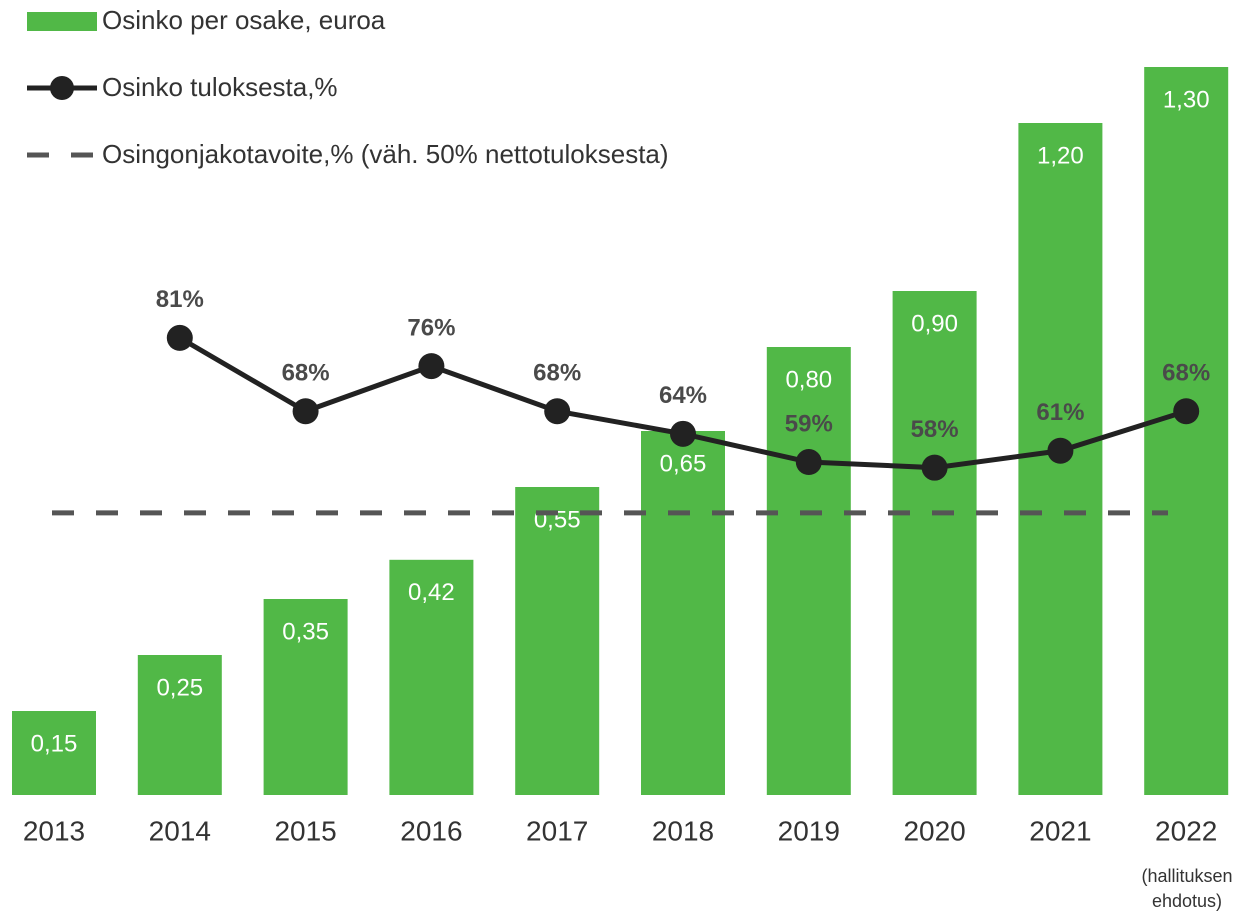 Image resolution: width=1244 pixels, height=913 pixels. Describe the element at coordinates (62, 21) in the screenshot. I see `legend-swatch-bar` at that location.